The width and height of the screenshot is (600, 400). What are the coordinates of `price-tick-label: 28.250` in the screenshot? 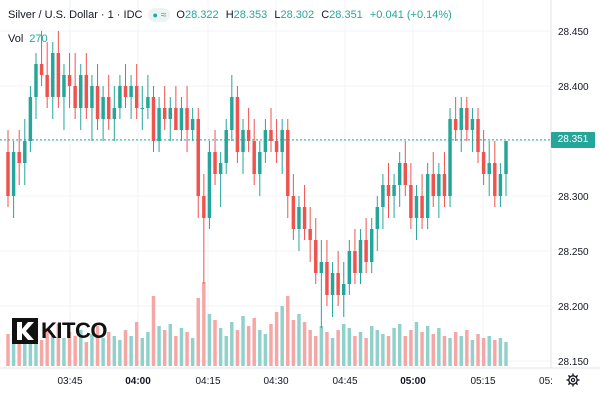 It's located at (573, 252).